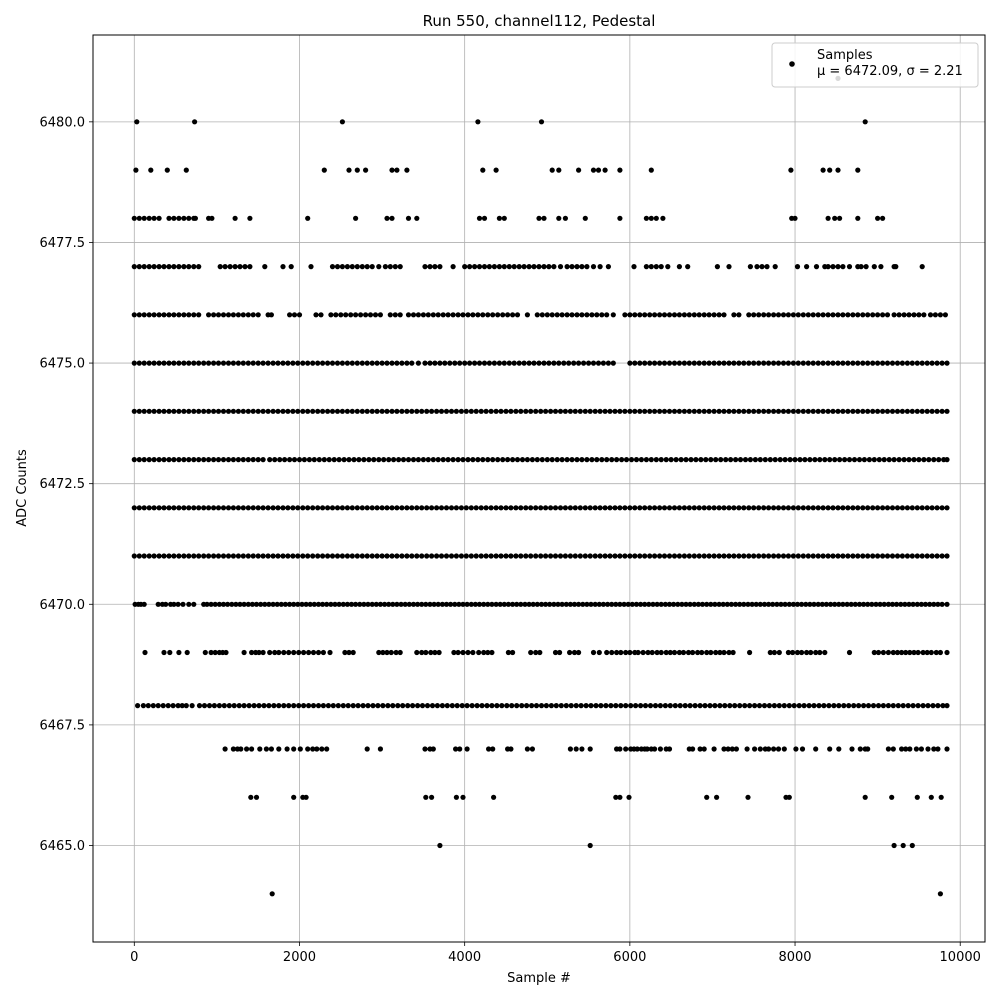  Describe the element at coordinates (555, 953) in the screenshot. I see `x-axis-ticks: 0 2000 4000 6000 8000 10000` at that location.